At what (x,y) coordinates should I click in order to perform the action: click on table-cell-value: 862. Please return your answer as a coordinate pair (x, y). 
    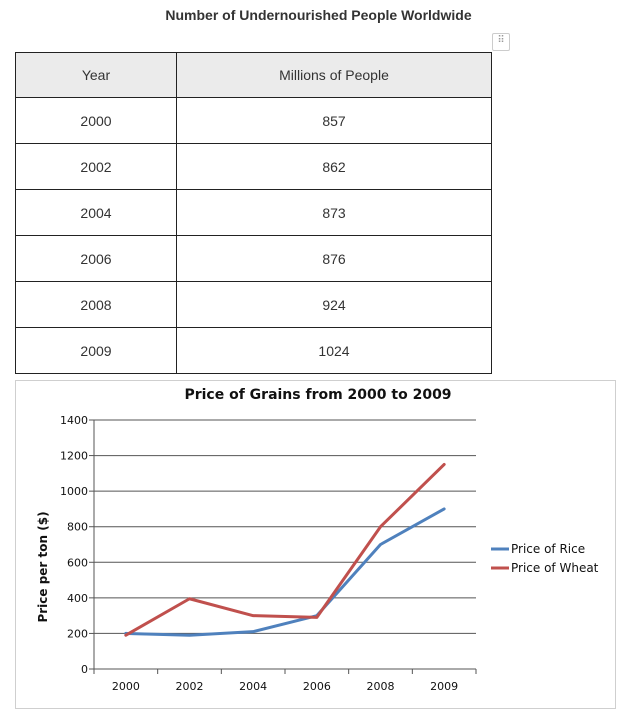
    Looking at the image, I should click on (334, 166).